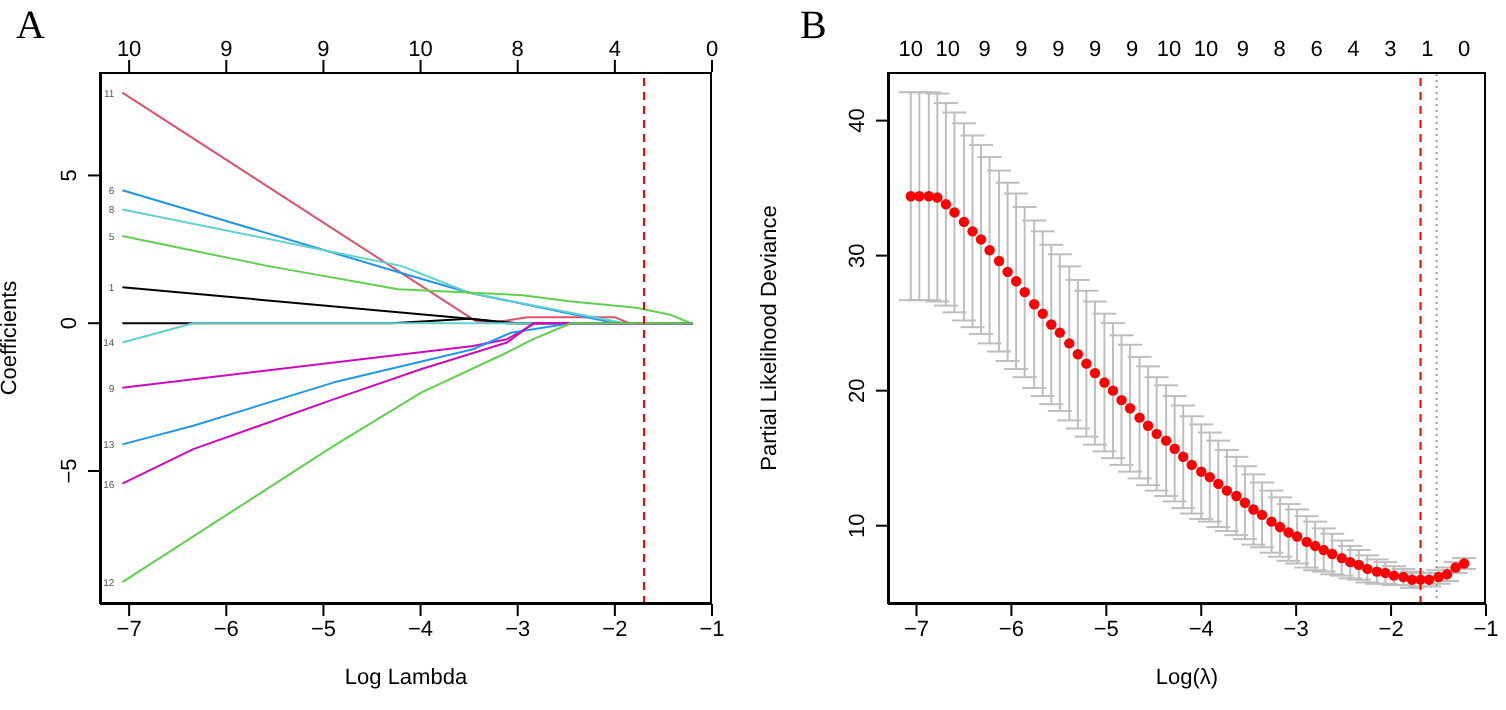 The image size is (1506, 710). I want to click on y-axis-title: Coefficients, so click(11, 337).